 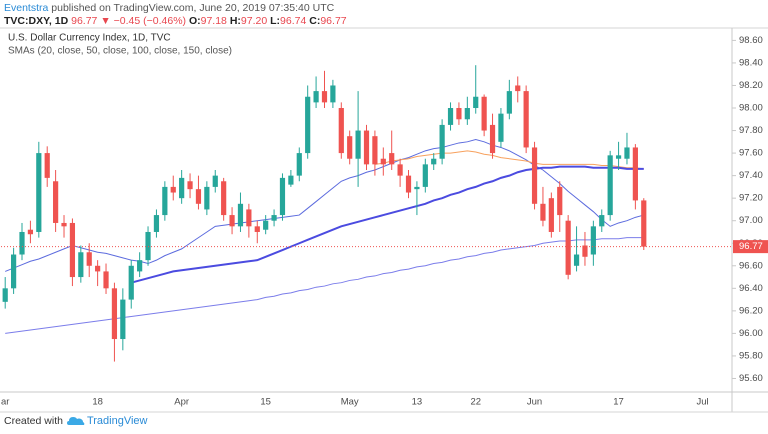 I want to click on x-tick-label: 22, so click(x=475, y=402).